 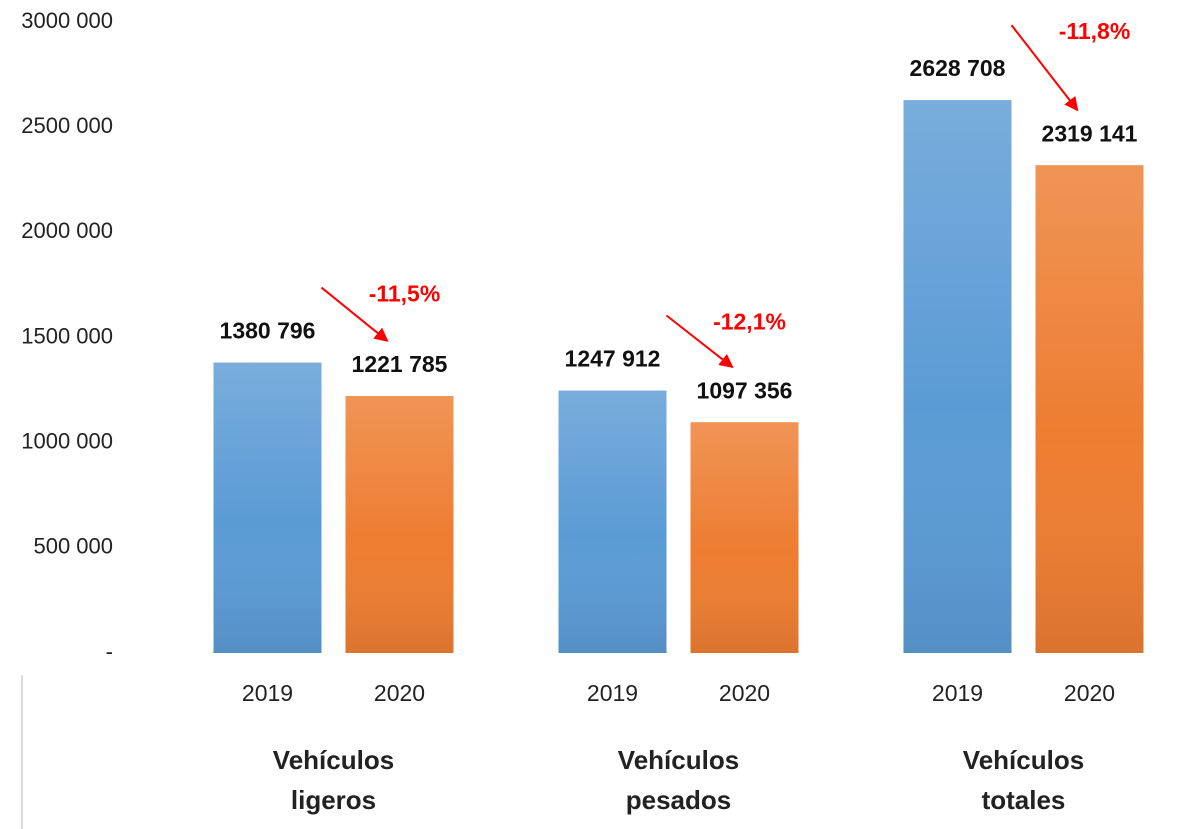 What do you see at coordinates (1095, 31) in the screenshot?
I see `annotation: -11,8%` at bounding box center [1095, 31].